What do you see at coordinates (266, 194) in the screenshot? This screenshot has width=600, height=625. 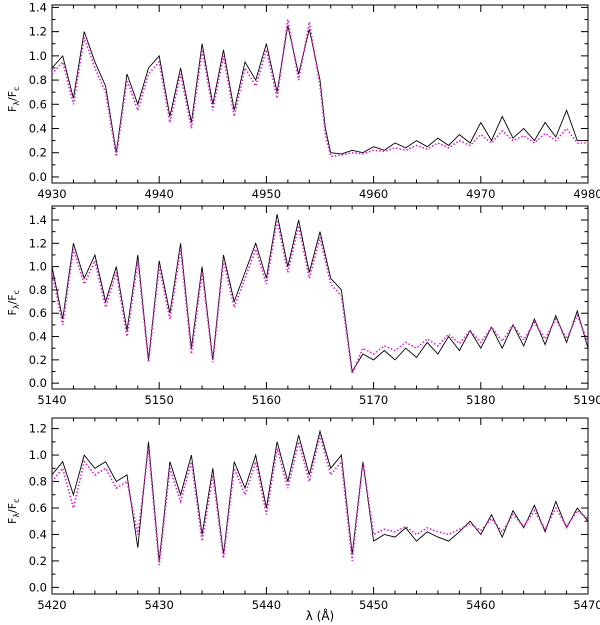 I see `x-tick-label: 4950` at bounding box center [266, 194].